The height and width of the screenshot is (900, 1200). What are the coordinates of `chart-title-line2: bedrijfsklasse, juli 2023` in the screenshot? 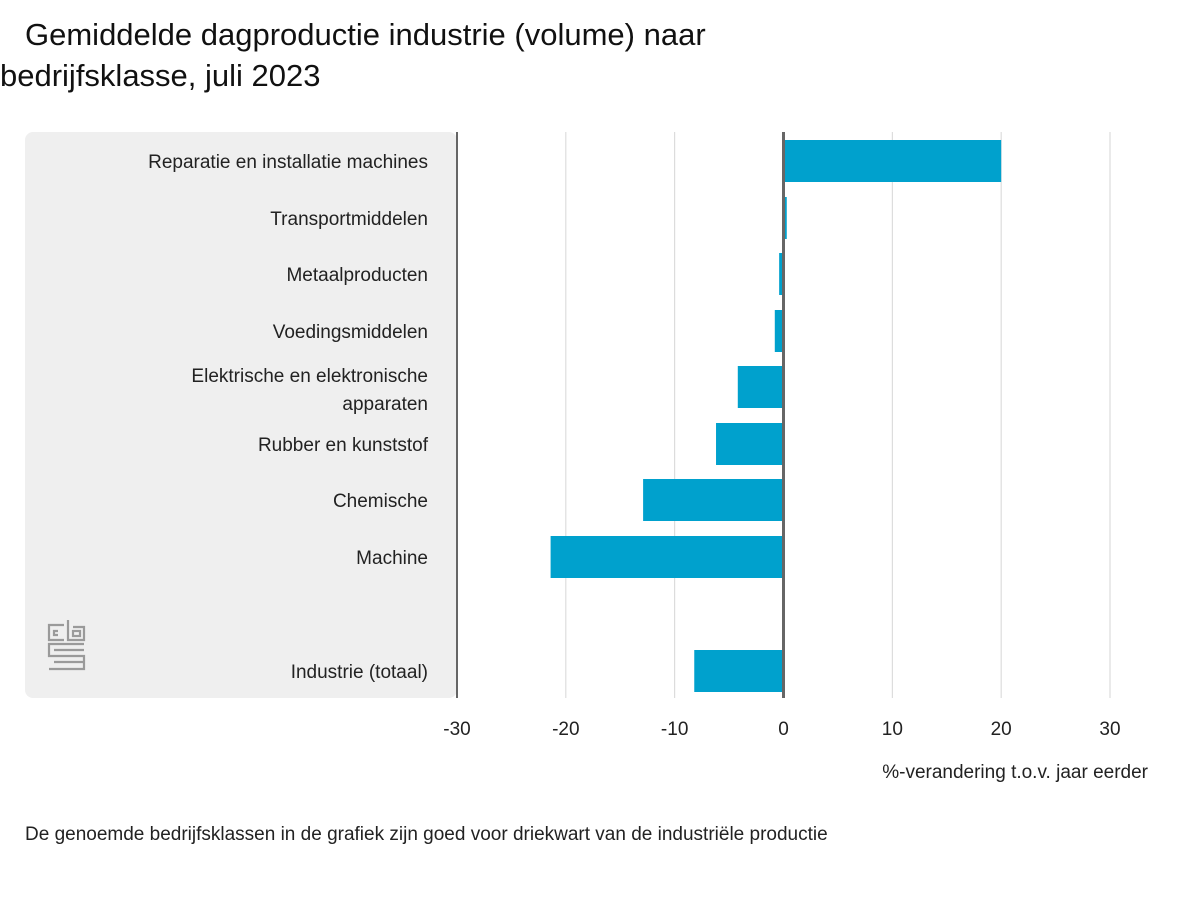 It's located at (160, 75).